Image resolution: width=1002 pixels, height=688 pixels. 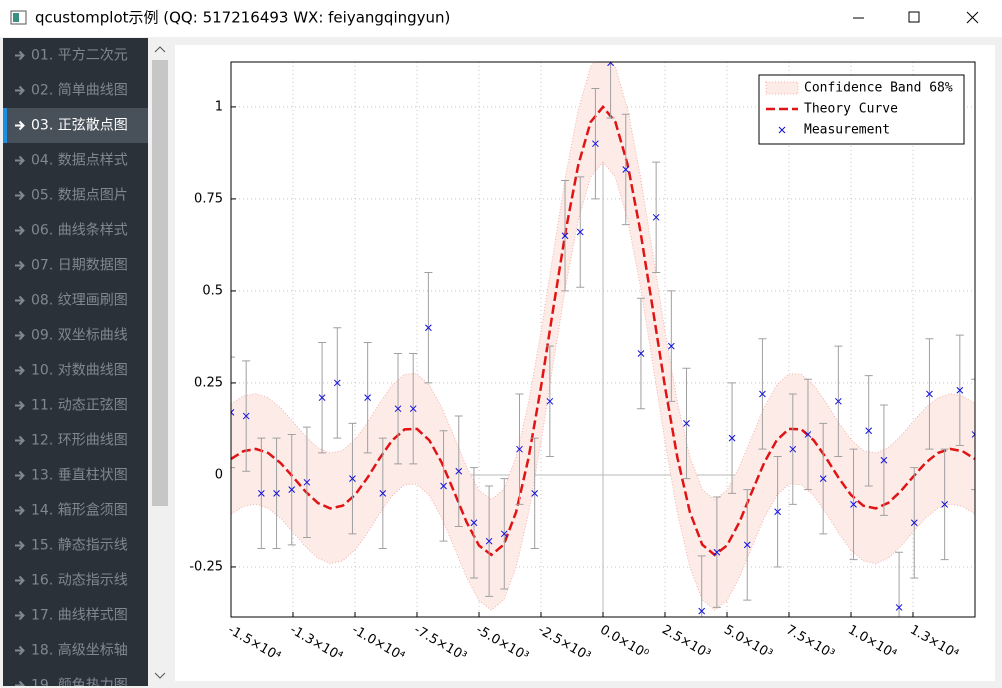 I want to click on sidebar-item: 07. 日期数据图, so click(x=79, y=266).